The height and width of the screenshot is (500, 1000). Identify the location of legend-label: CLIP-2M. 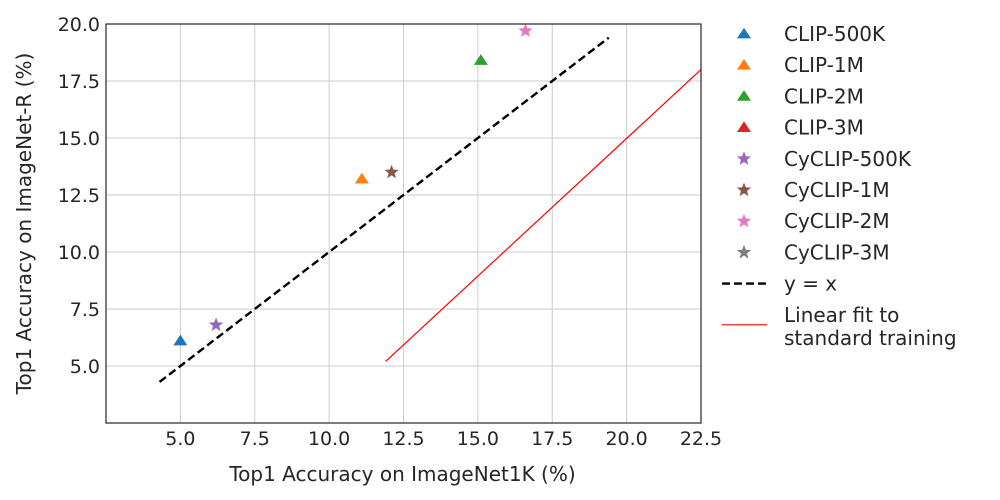
(824, 96).